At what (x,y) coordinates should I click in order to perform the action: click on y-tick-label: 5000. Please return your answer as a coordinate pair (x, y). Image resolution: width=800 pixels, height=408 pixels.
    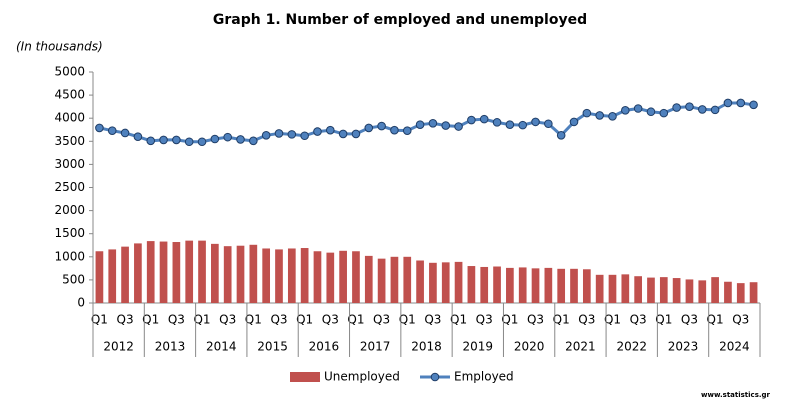
    Looking at the image, I should click on (69, 72).